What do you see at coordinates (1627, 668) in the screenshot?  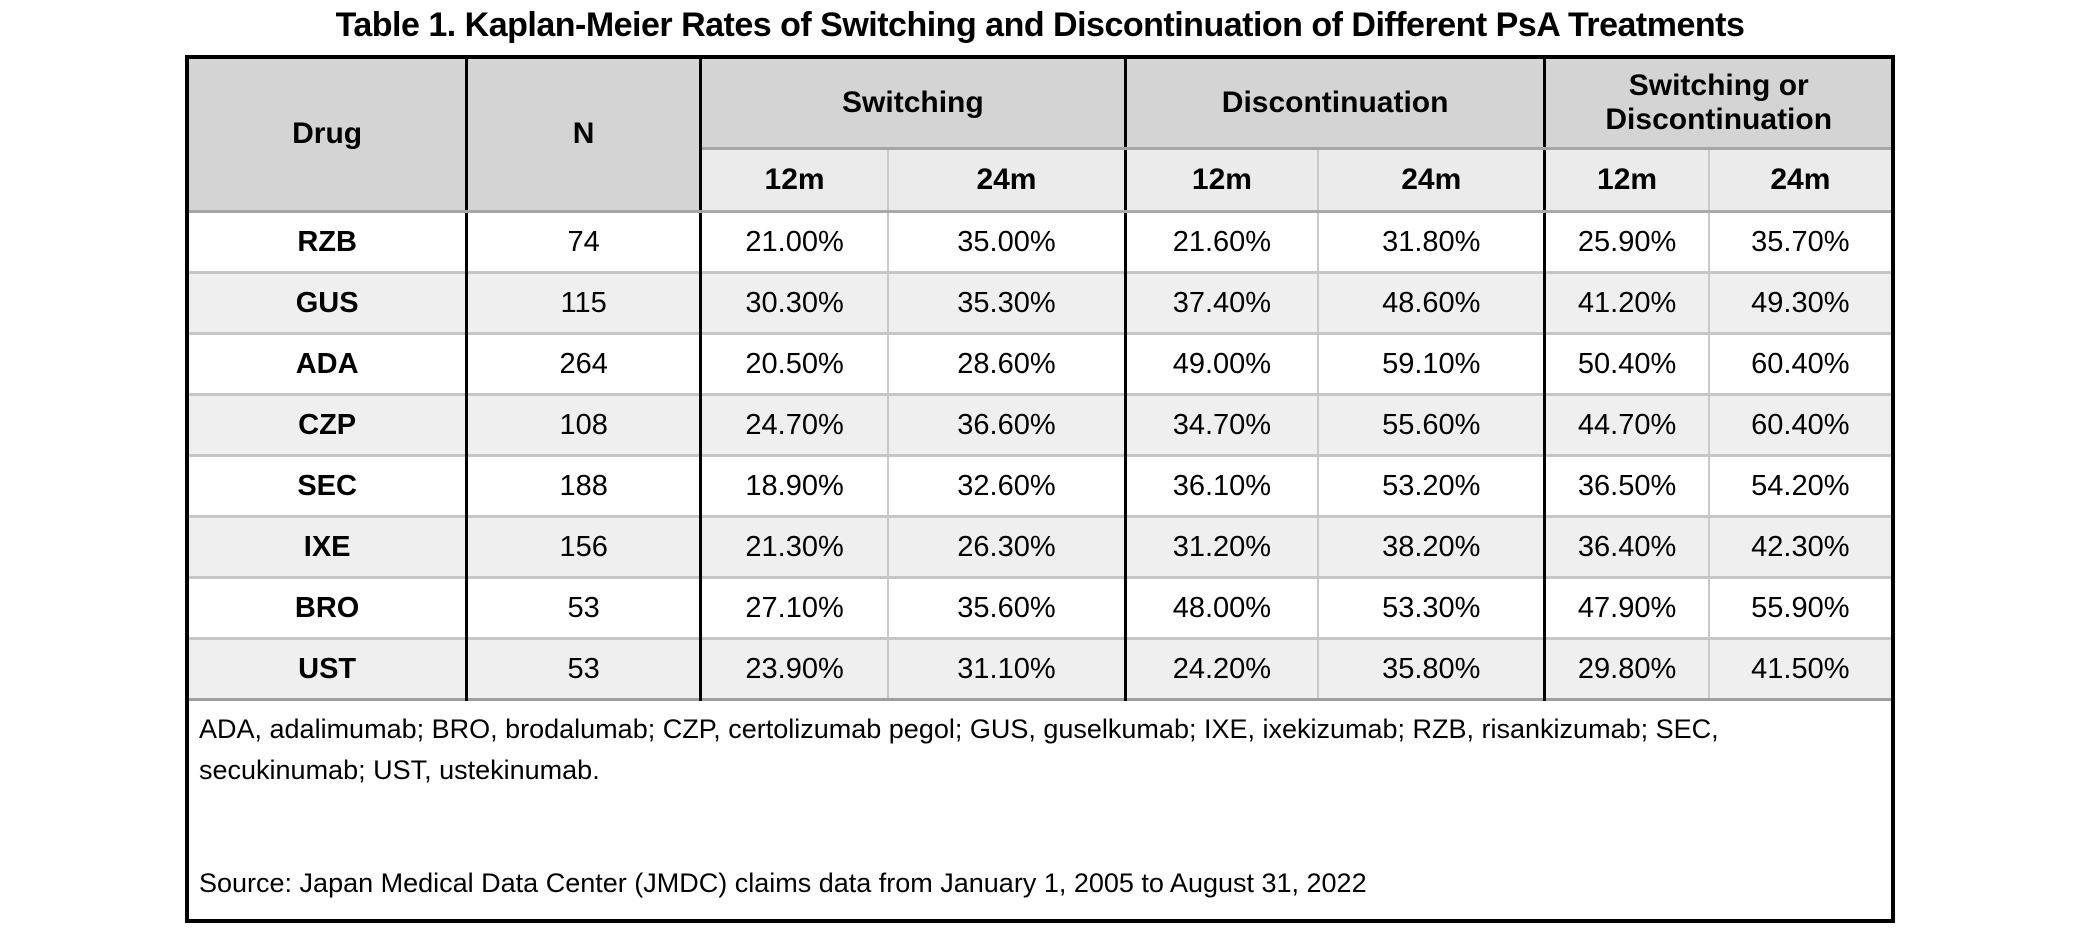 I see `value-cell: 29.80%` at bounding box center [1627, 668].